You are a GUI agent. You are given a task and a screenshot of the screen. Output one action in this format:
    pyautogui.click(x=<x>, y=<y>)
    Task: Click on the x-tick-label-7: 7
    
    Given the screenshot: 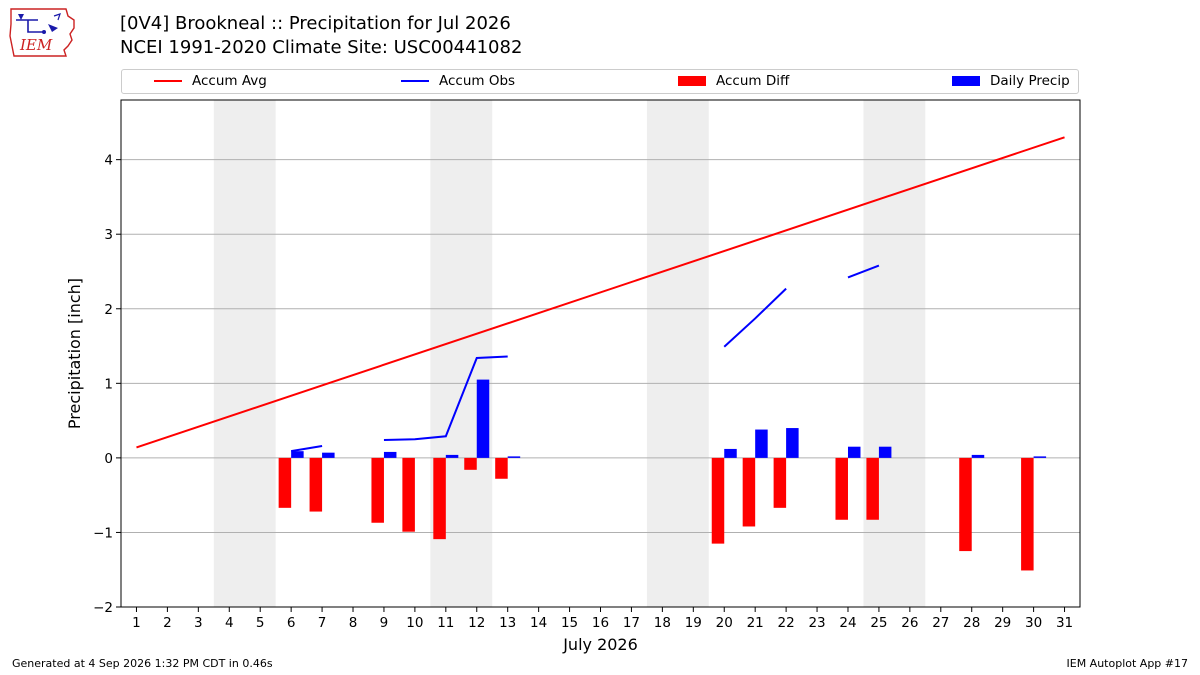 What is the action you would take?
    pyautogui.click(x=322, y=623)
    